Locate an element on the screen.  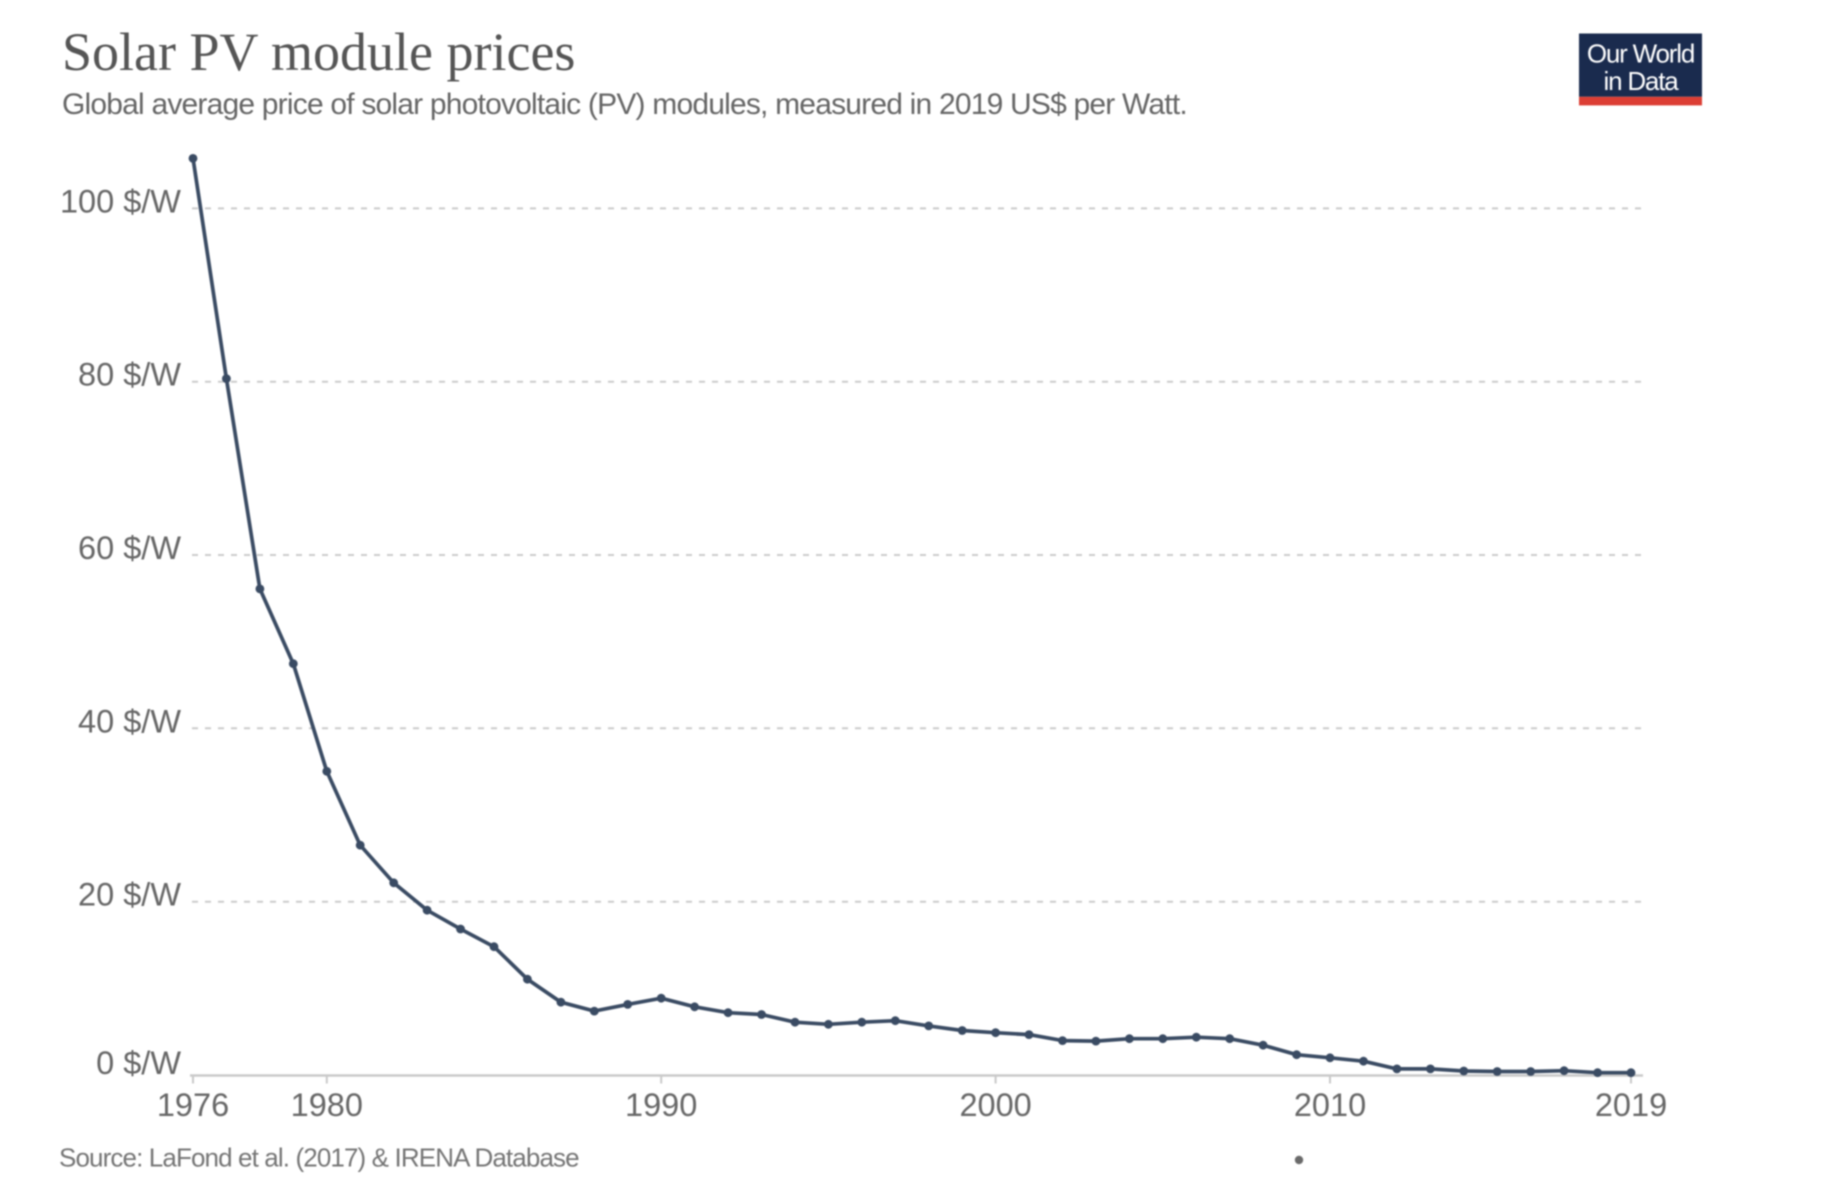
svg-text: Solar PV module prices is located at coordinates (318, 52).